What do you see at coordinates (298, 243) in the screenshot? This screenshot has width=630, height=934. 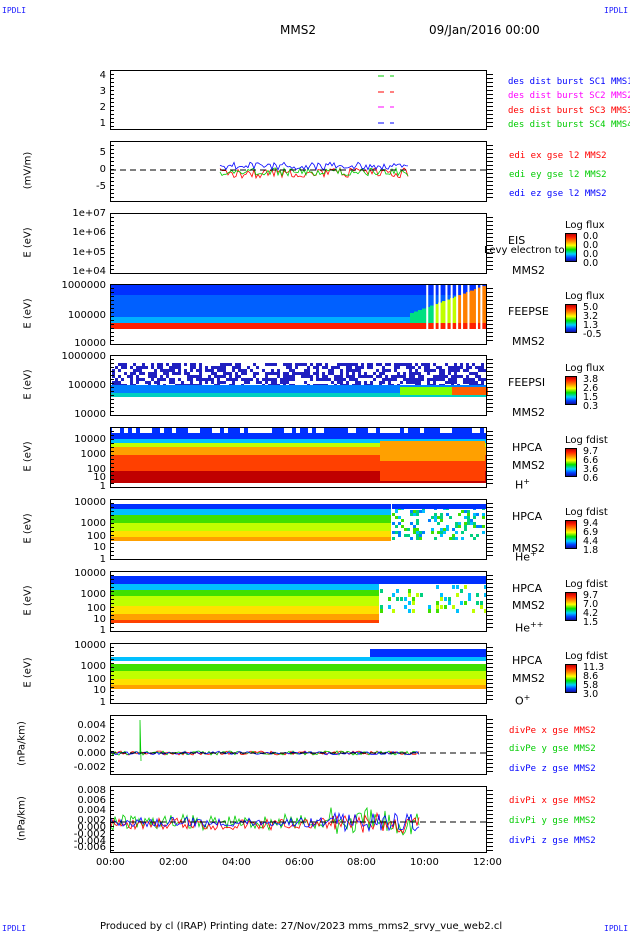 I see `panel-frame-eis` at bounding box center [298, 243].